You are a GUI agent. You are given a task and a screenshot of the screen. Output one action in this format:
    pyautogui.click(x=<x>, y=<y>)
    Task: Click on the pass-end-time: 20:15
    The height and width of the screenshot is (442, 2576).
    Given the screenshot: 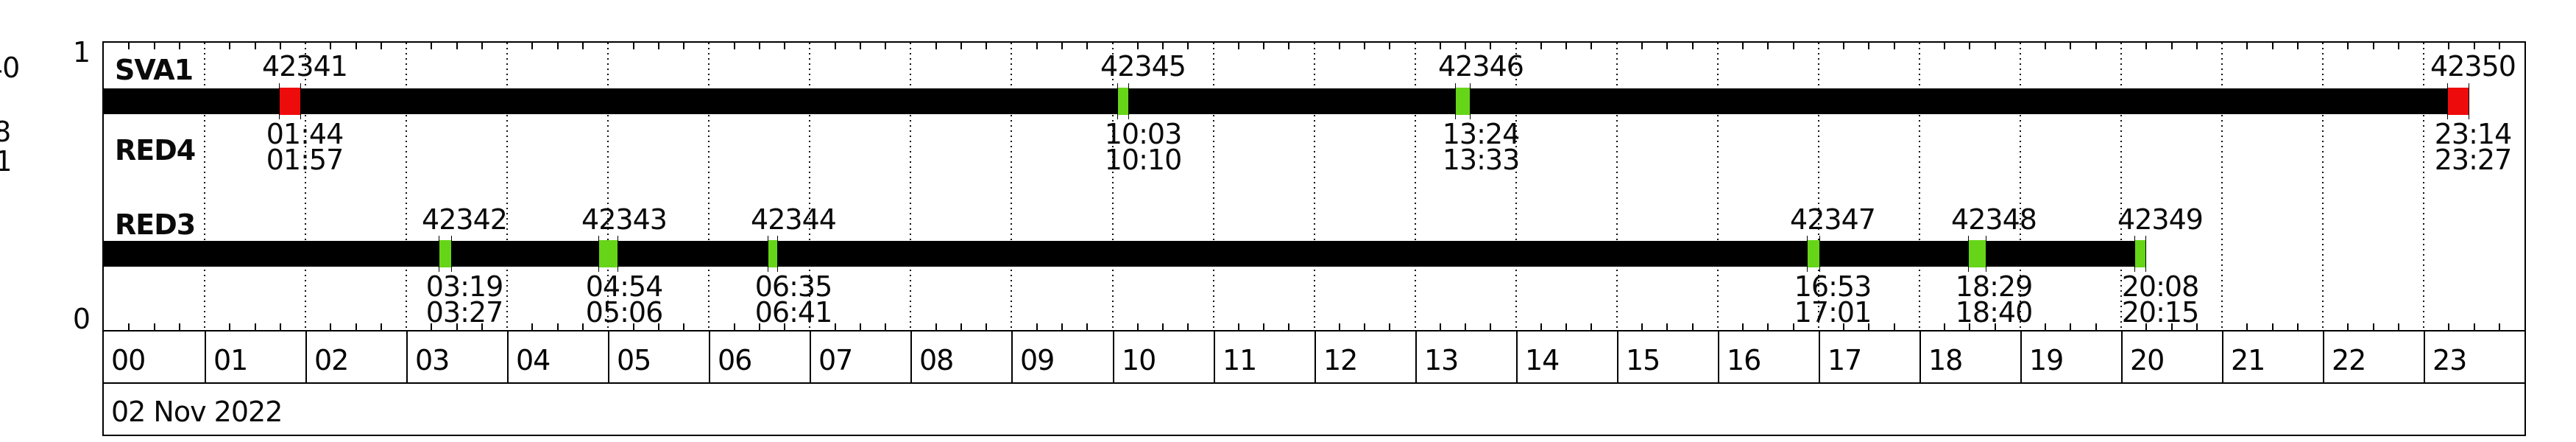 What is the action you would take?
    pyautogui.click(x=2160, y=312)
    